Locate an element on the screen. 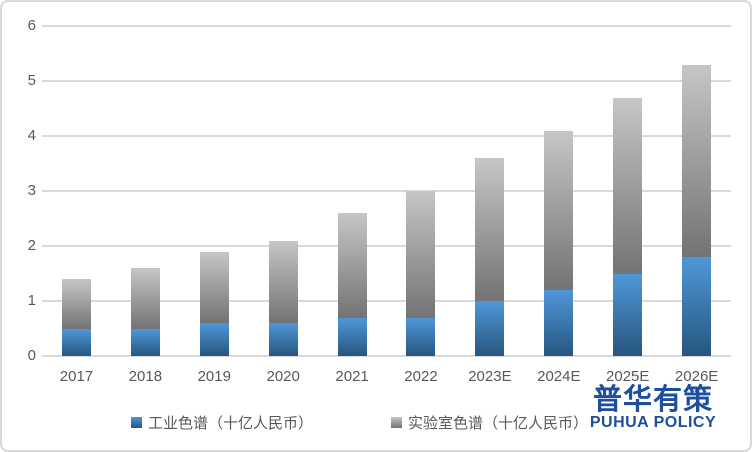 Image resolution: width=752 pixels, height=452 pixels. x-tick-label: 2026E is located at coordinates (696, 376).